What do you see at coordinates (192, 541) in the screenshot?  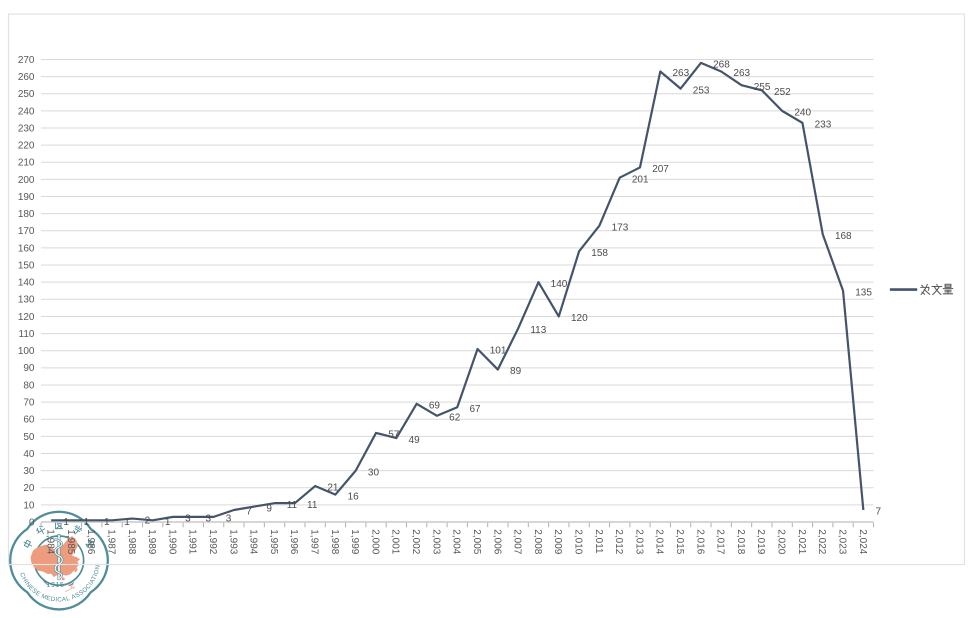 I see `svg-text: 1,991` at bounding box center [192, 541].